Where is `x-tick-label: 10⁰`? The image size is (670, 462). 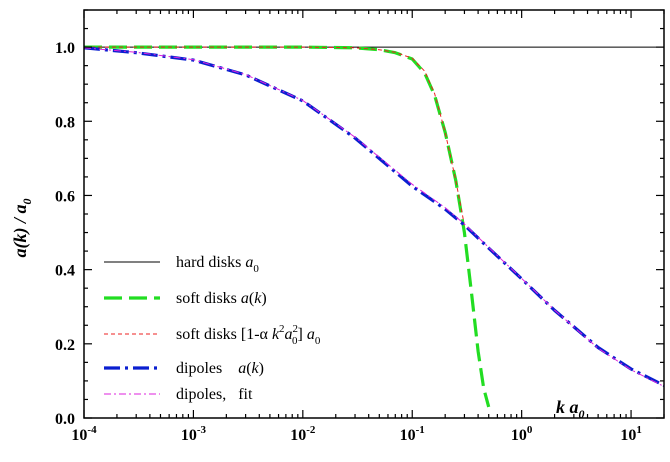
x-tick-label: 10⁰ is located at coordinates (522, 434).